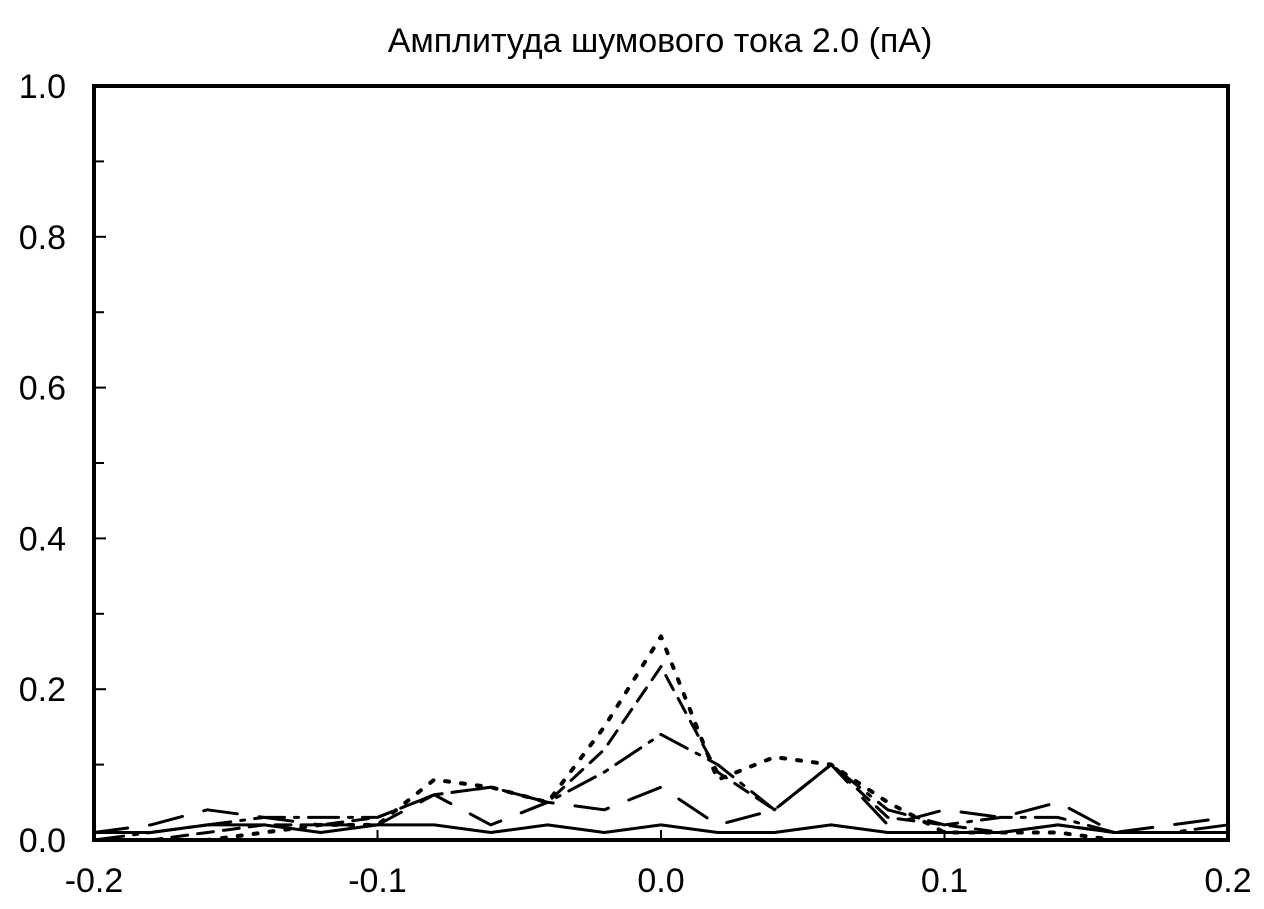 This screenshot has width=1264, height=909. What do you see at coordinates (42, 389) in the screenshot?
I see `y-tick-label: 0.6` at bounding box center [42, 389].